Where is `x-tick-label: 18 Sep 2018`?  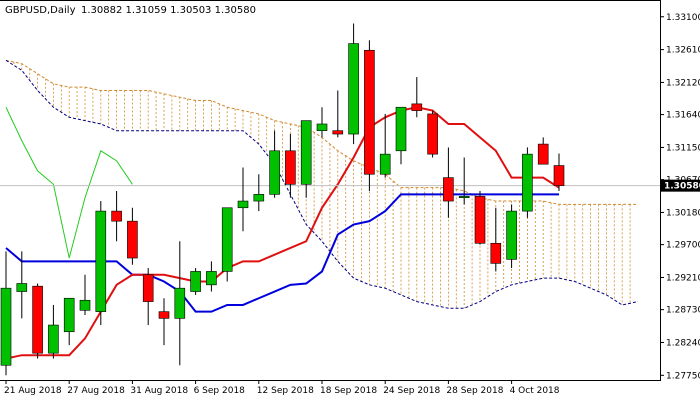
x-tick-label: 18 Sep 2018 is located at coordinates (348, 391).